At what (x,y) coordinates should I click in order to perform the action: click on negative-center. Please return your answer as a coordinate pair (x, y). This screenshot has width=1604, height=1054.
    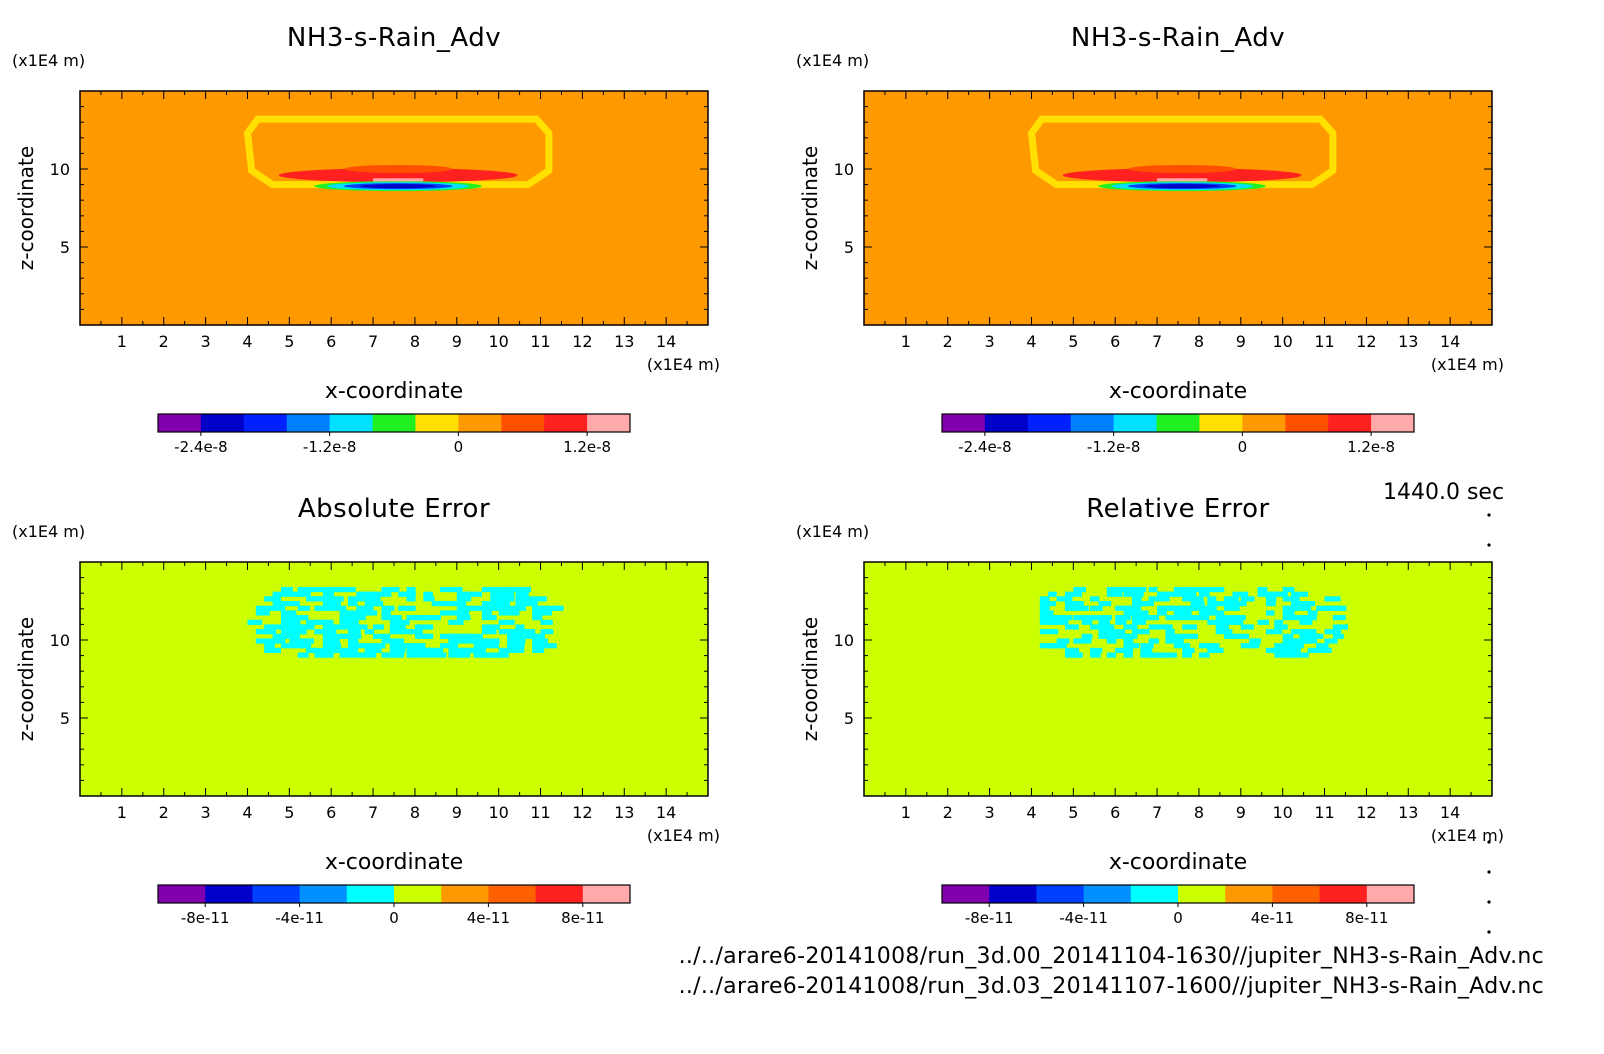
    Looking at the image, I should click on (1182, 186).